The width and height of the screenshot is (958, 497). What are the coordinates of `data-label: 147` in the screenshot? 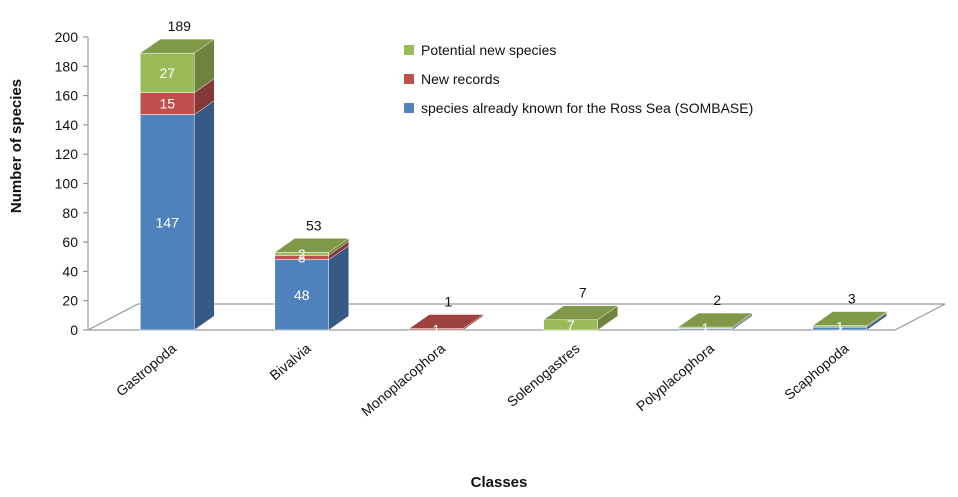 It's located at (168, 222).